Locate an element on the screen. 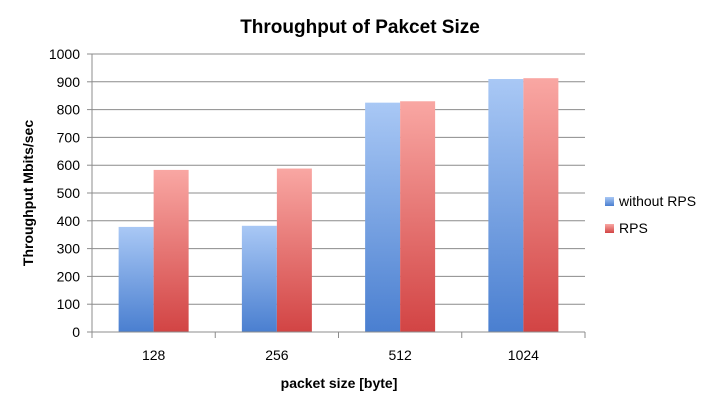 The height and width of the screenshot is (405, 720). x-tick-label: 128 is located at coordinates (154, 355).